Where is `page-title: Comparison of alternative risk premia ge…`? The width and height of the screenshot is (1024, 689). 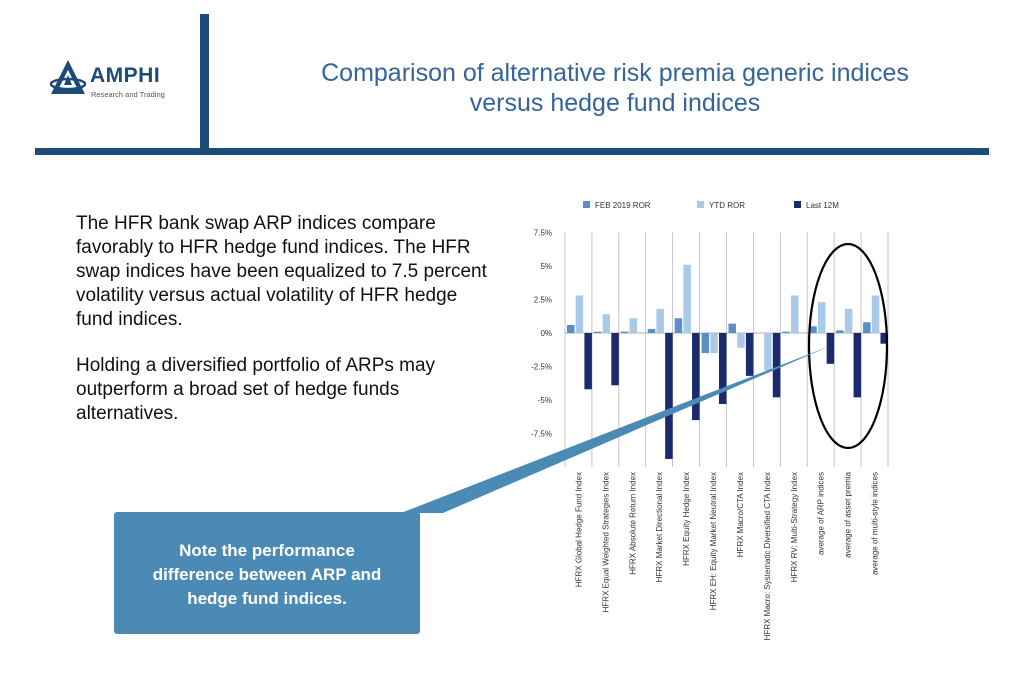 page-title: Comparison of alternative risk premia ge… is located at coordinates (615, 88).